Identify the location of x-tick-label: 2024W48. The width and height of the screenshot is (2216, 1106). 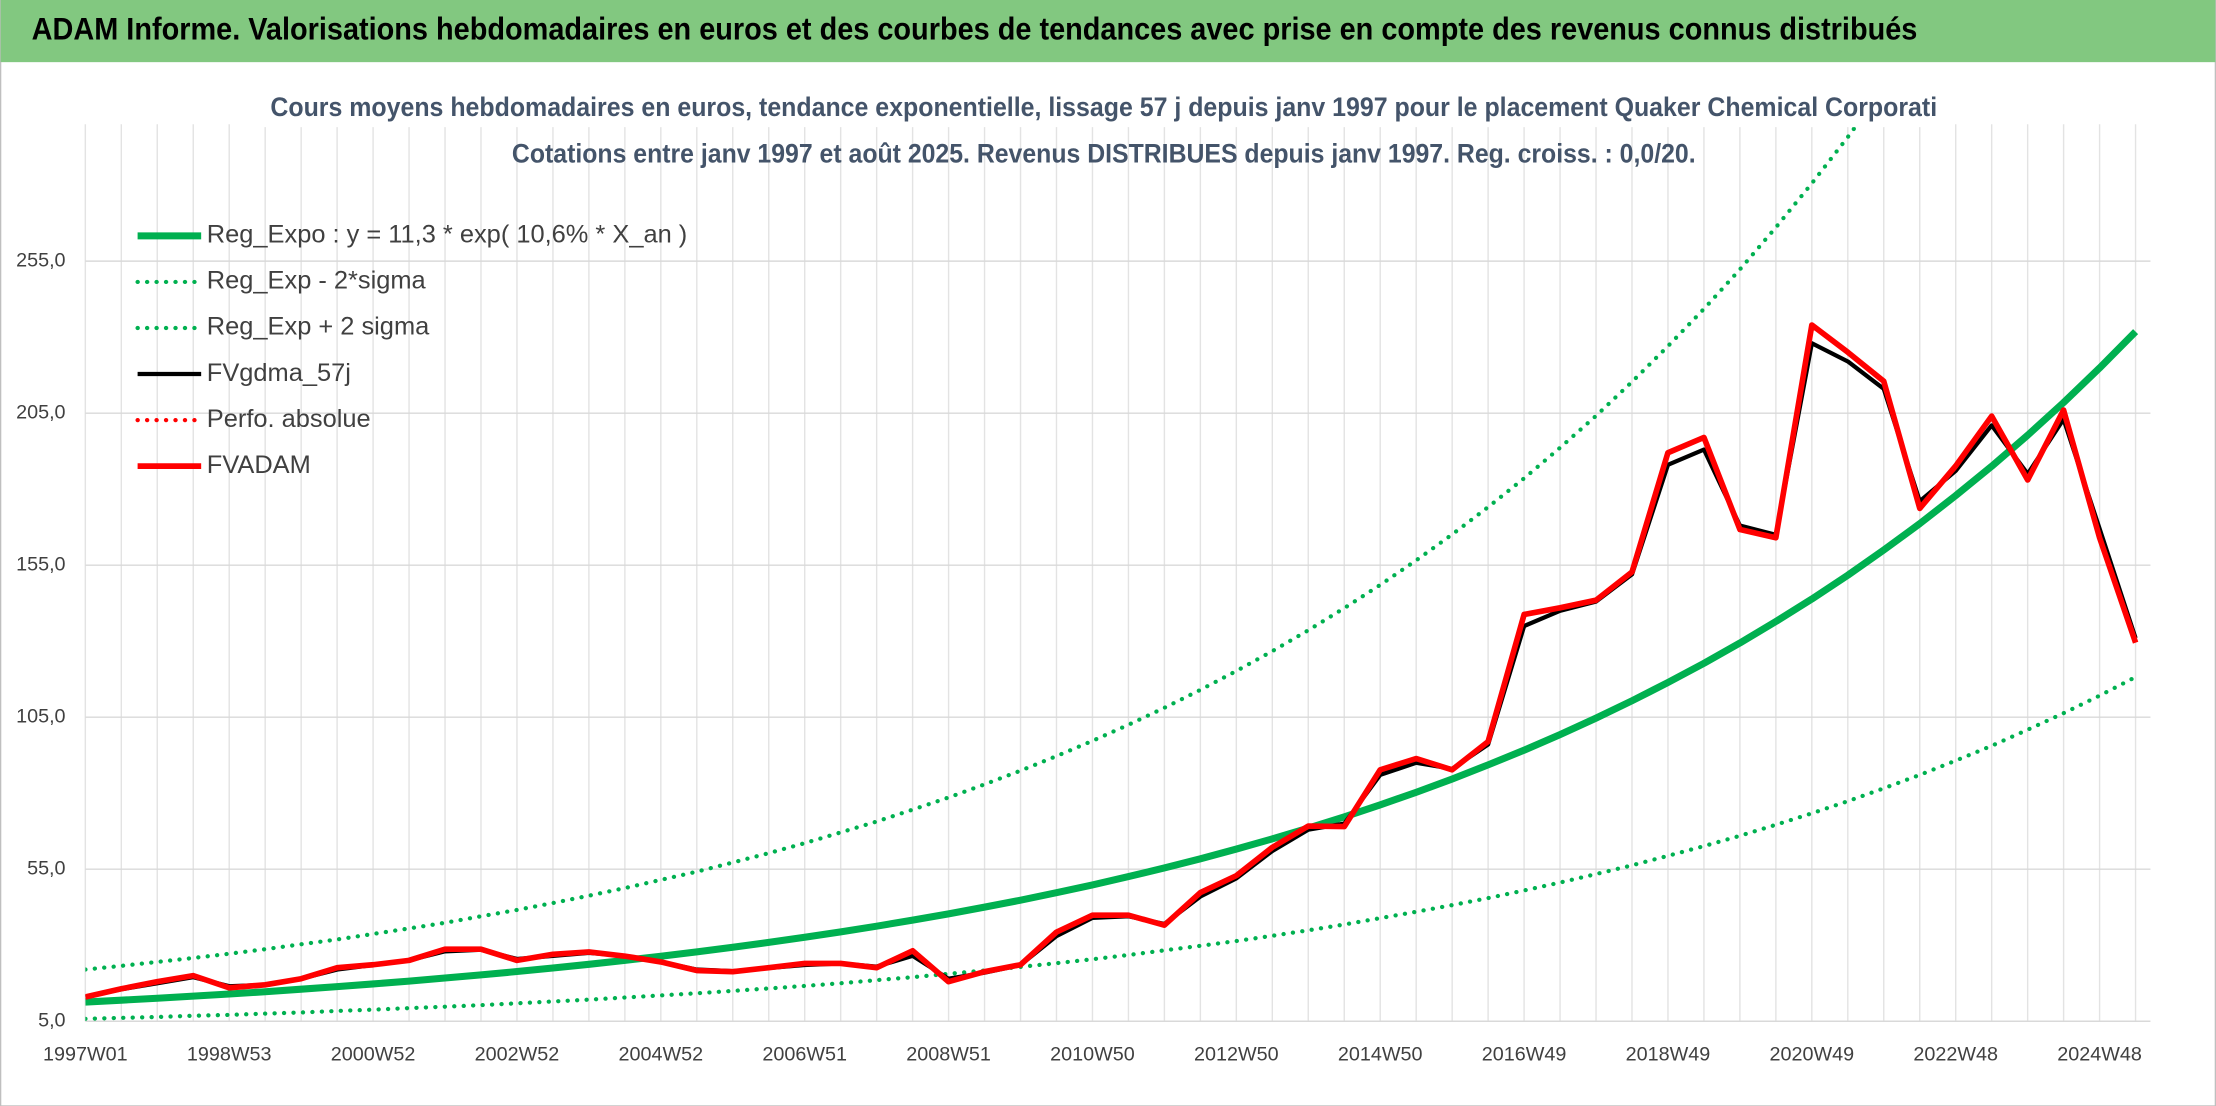
(2099, 1054).